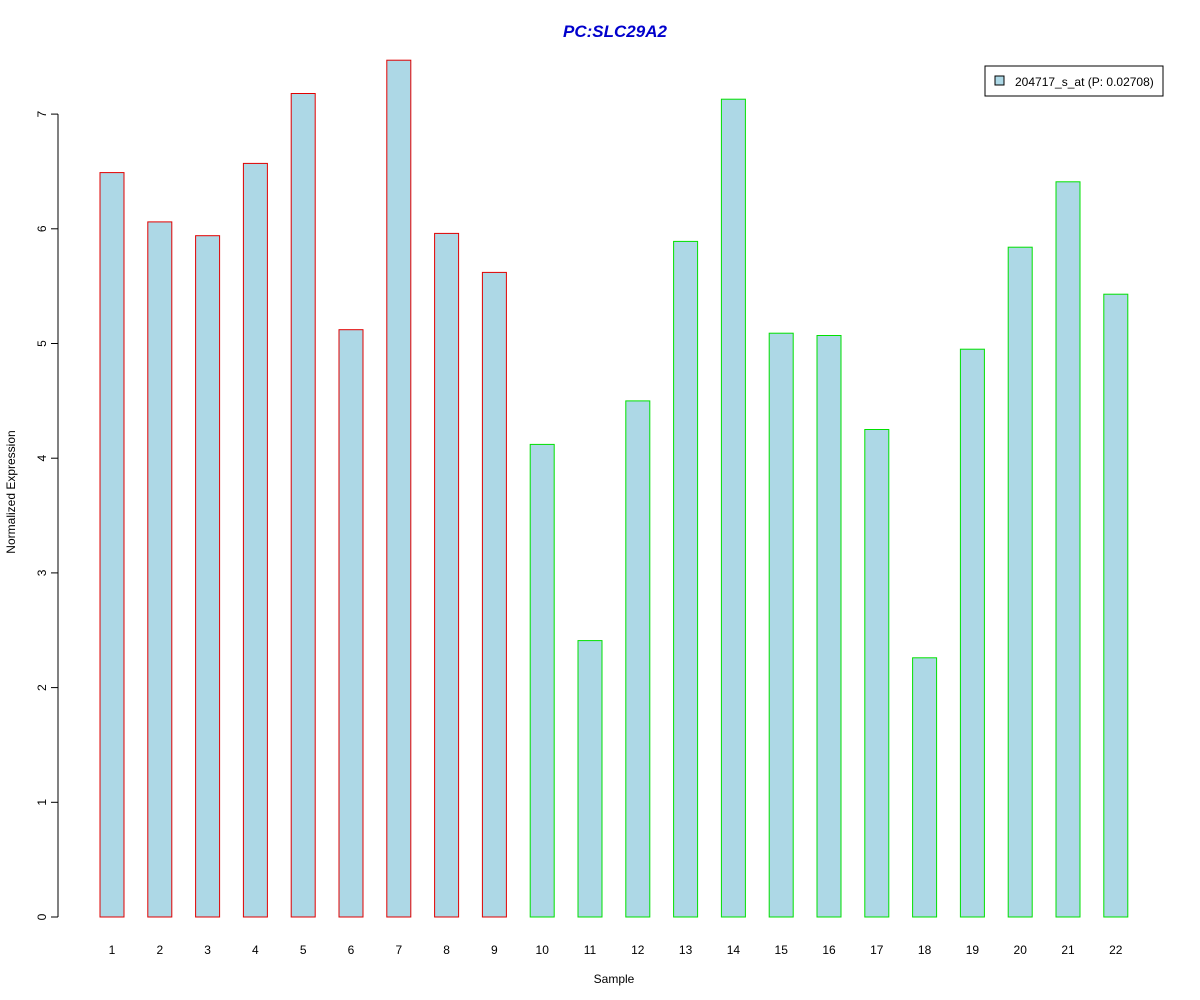 This screenshot has height=1000, width=1200. I want to click on x-tick-label: 15, so click(782, 950).